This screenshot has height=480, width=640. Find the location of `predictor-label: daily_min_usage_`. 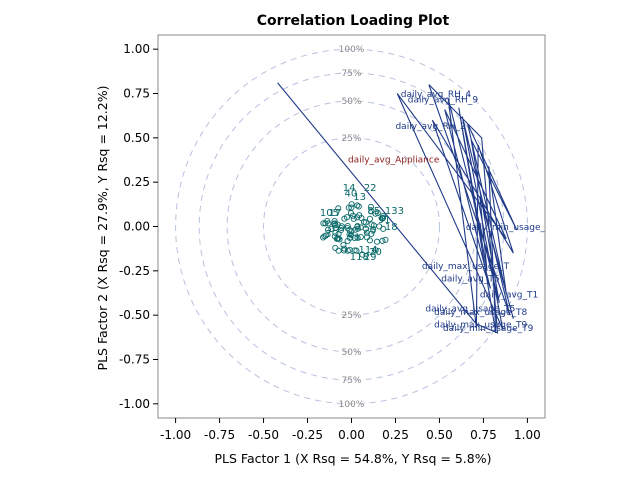

predictor-label: daily_min_usage_ is located at coordinates (506, 228).